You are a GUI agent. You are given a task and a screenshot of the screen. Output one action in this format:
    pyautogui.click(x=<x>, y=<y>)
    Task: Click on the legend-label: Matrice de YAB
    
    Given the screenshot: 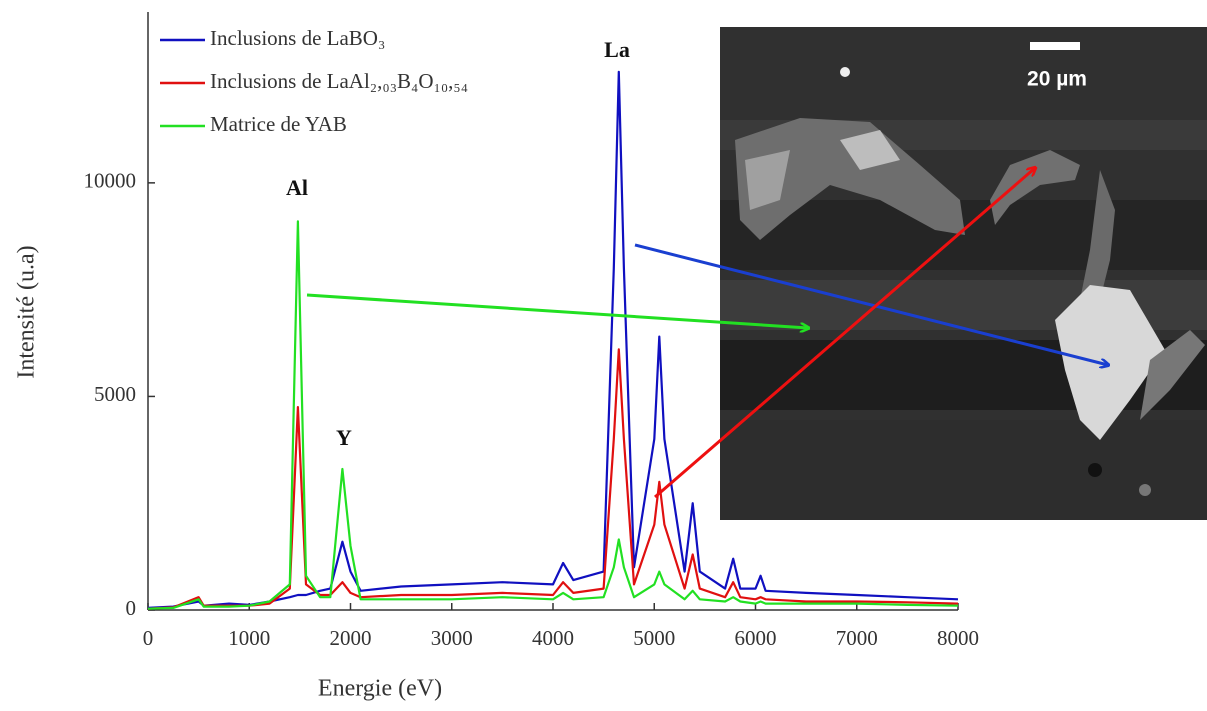 What is the action you would take?
    pyautogui.click(x=278, y=124)
    